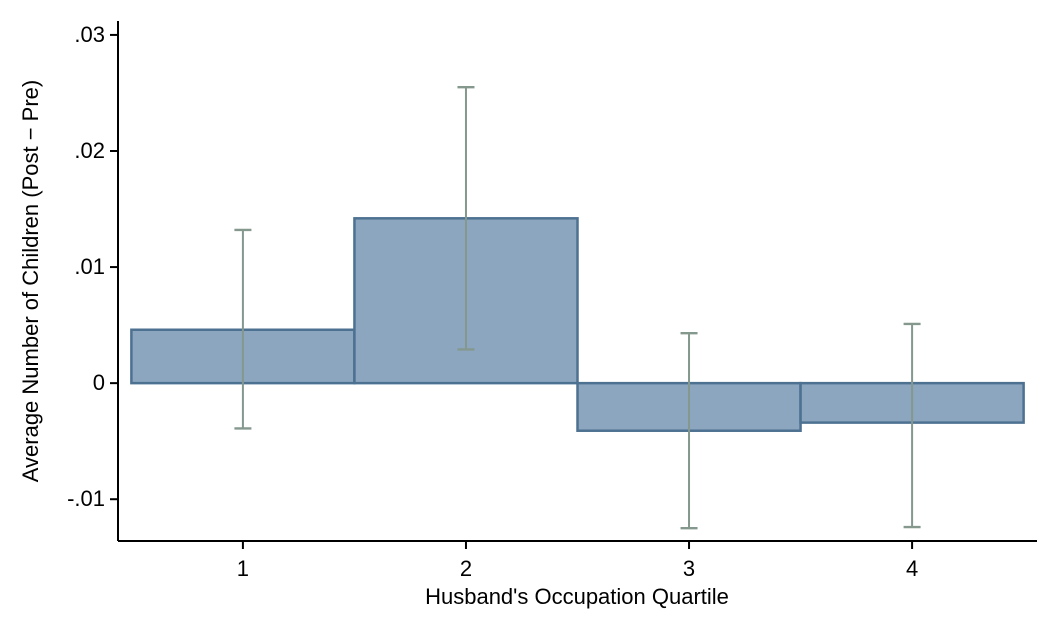 This screenshot has width=1061, height=636. I want to click on y-tick-label: -.01, so click(86, 498).